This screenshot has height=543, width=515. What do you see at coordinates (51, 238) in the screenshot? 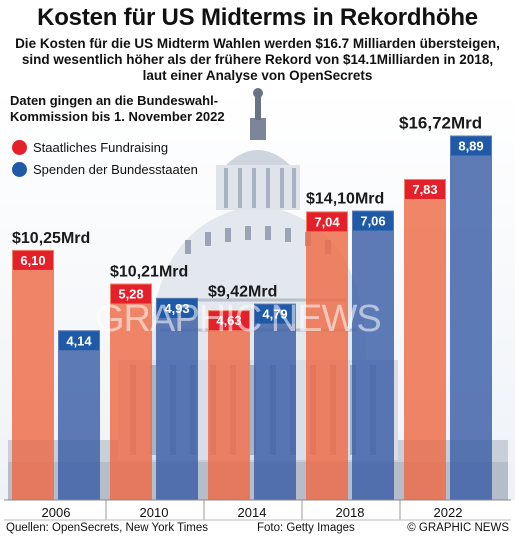
I see `total-label: $10,25Mrd` at bounding box center [51, 238].